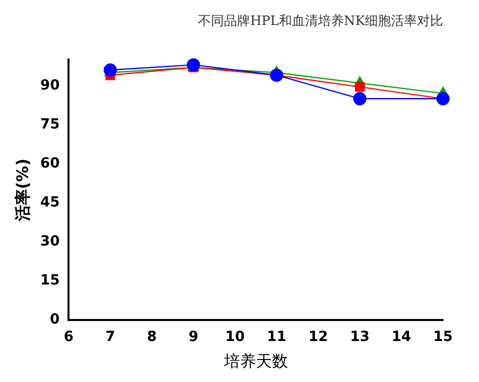 The height and width of the screenshot is (382, 479). Describe the element at coordinates (276, 337) in the screenshot. I see `x-tick-label: 11` at that location.